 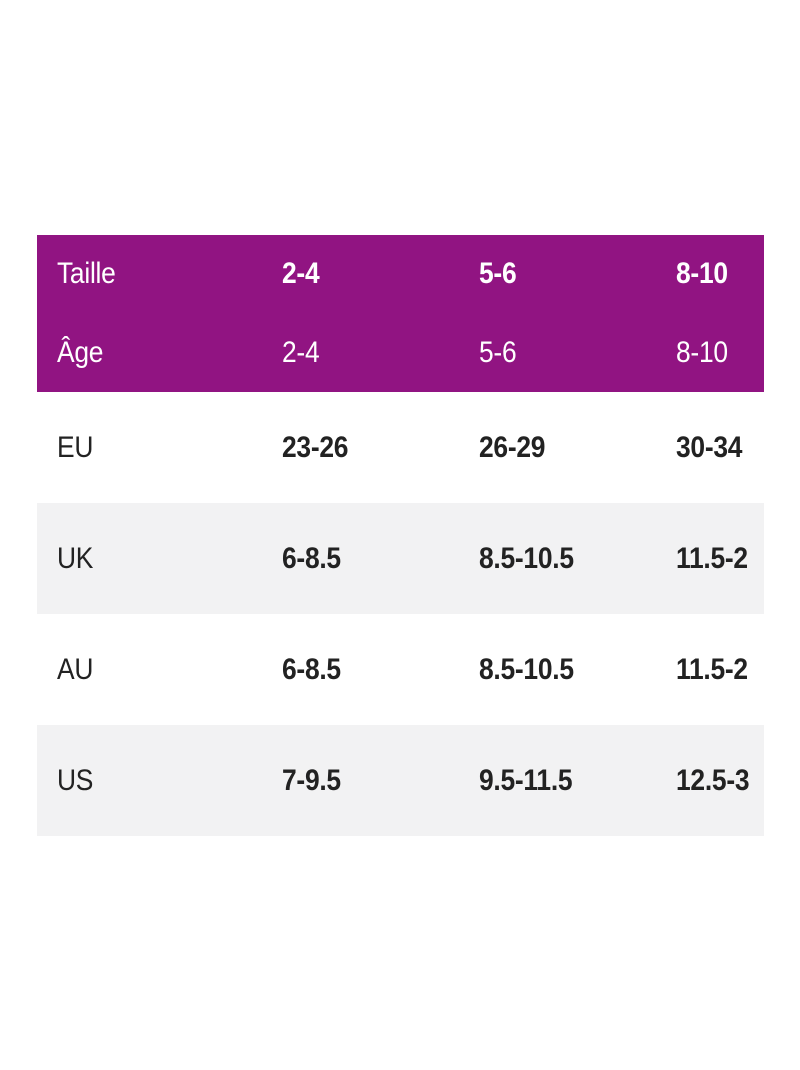 I want to click on table-header: Taille 2-4 5-6 8-10 Âge 2-4 5-6 8-10, so click(x=400, y=313).